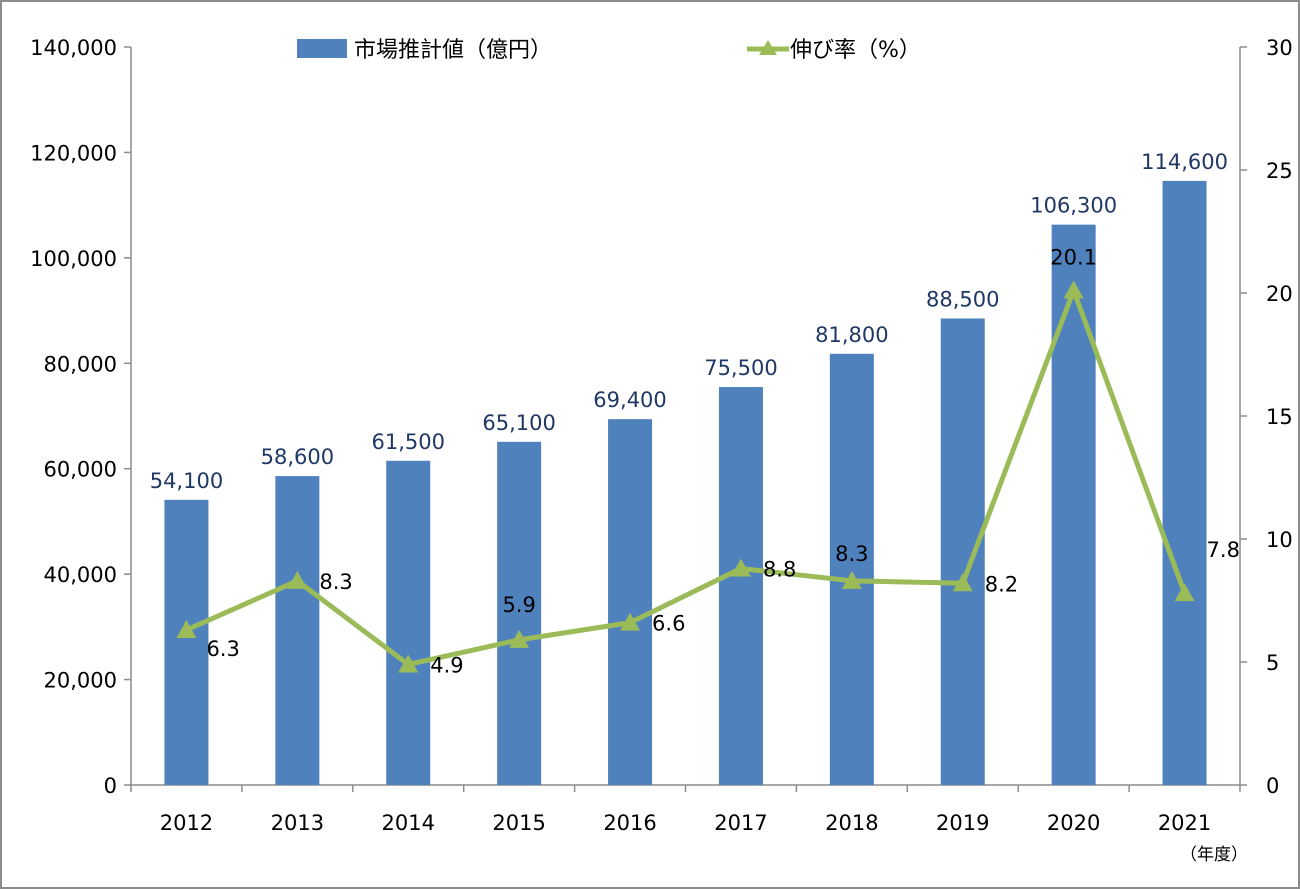  I want to click on growth-value-label: 7.8, so click(1223, 550).